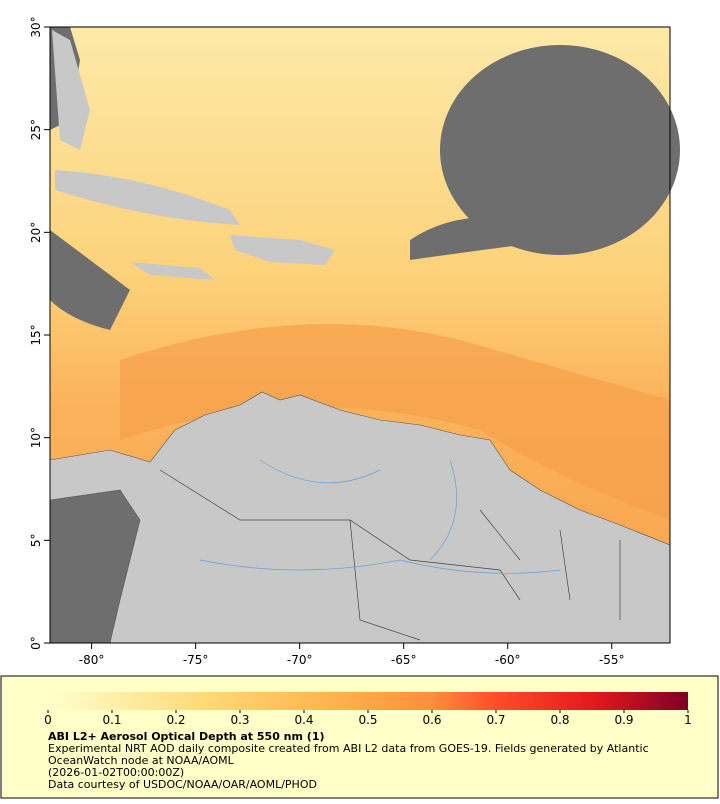  Describe the element at coordinates (495, 720) in the screenshot. I see `colorbar-tick-label: 0.7` at that location.